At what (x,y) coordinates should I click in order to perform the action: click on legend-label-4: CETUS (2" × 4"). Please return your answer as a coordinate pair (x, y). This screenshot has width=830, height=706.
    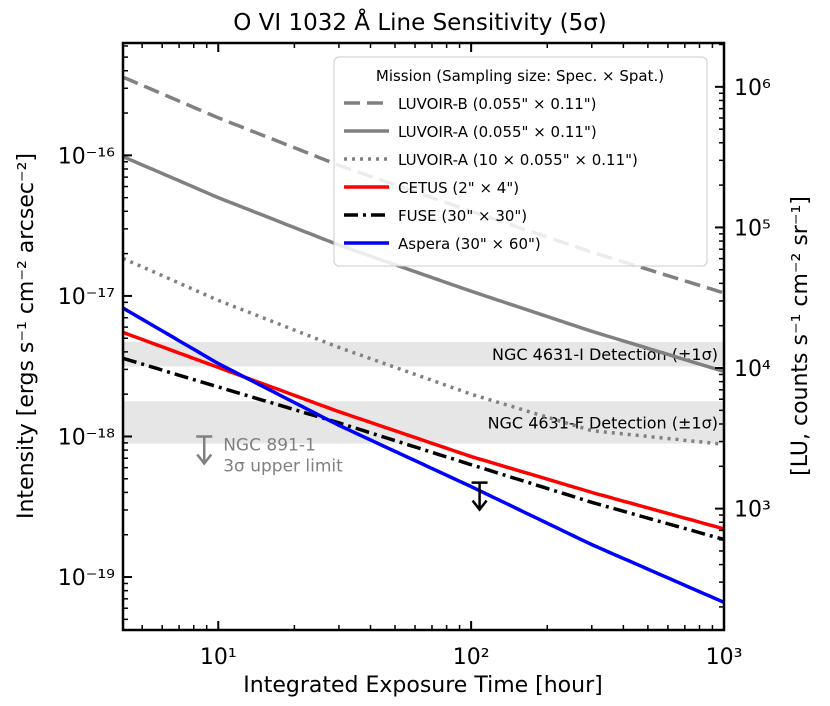
    Looking at the image, I should click on (458, 188).